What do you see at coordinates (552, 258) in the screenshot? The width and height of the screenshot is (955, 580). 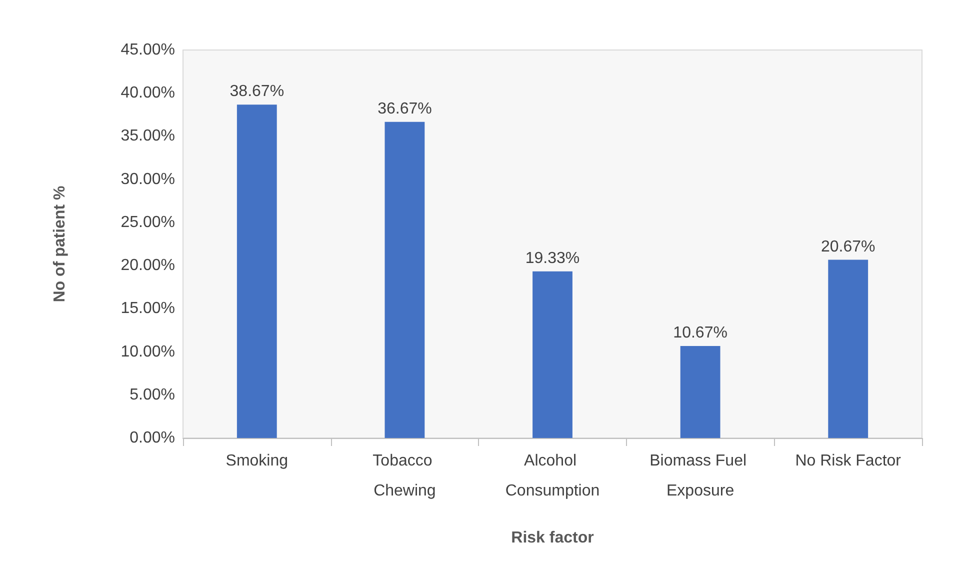 I see `data-label: 19.33%` at bounding box center [552, 258].